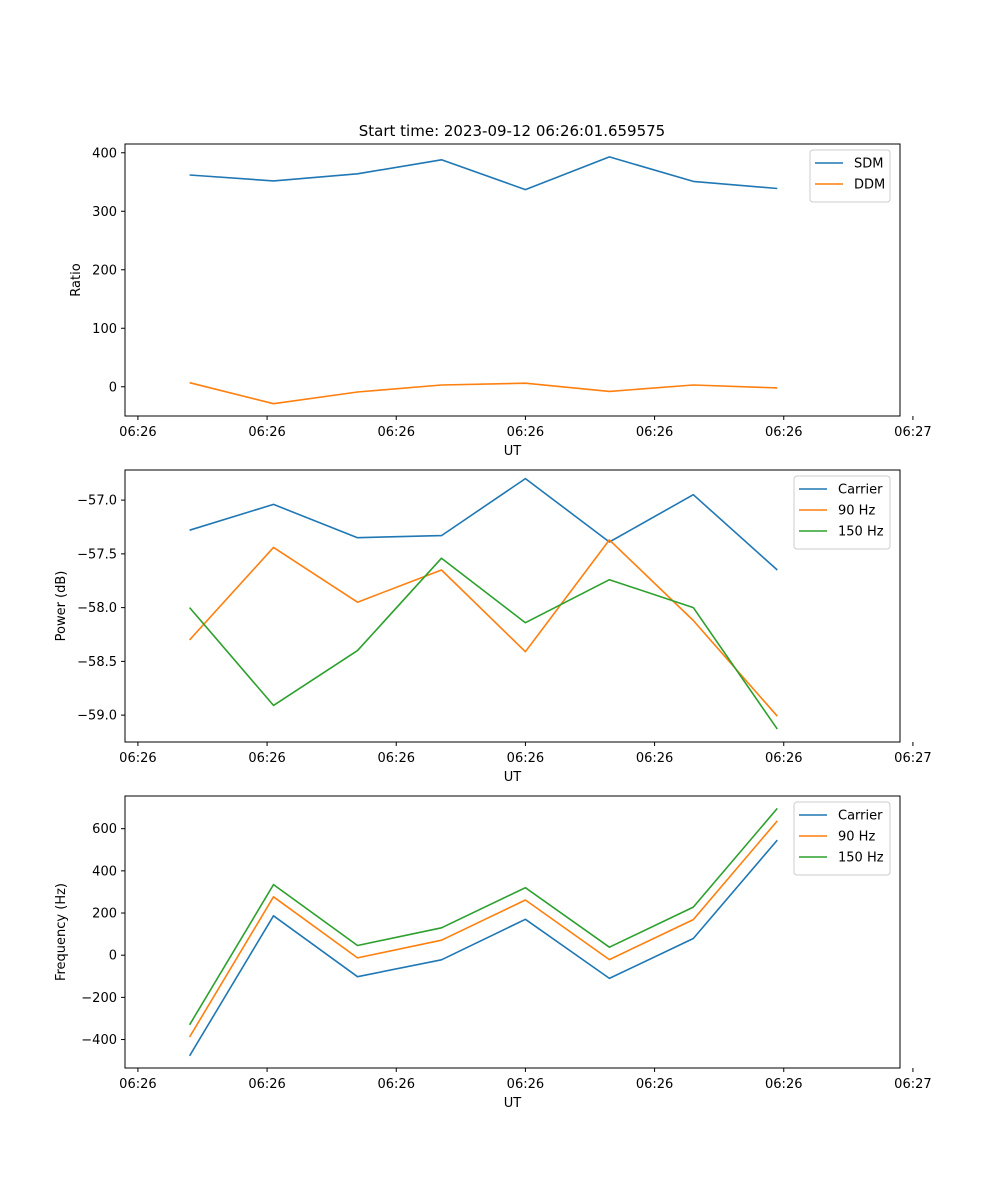  Describe the element at coordinates (868, 164) in the screenshot. I see `legend-entry: SDM` at that location.